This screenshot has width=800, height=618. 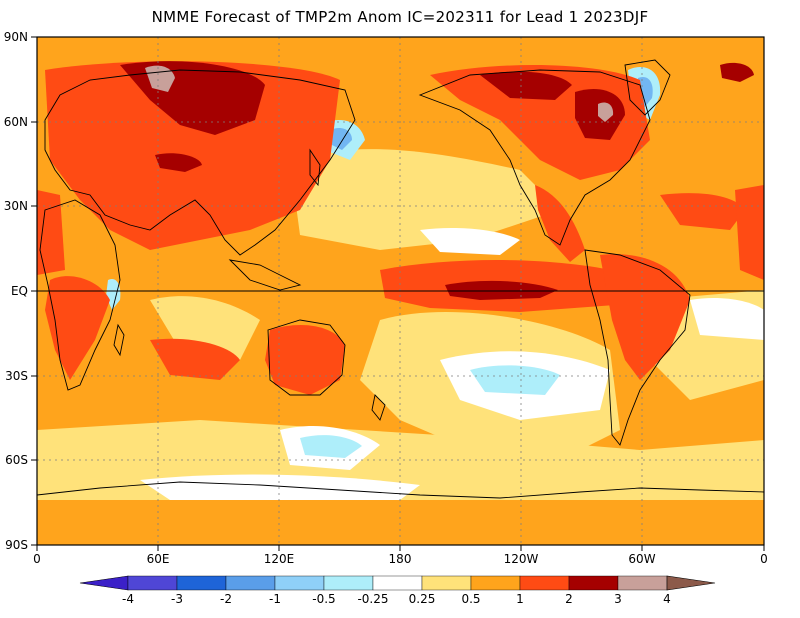 I want to click on colorbar-label: -4, so click(x=128, y=599).